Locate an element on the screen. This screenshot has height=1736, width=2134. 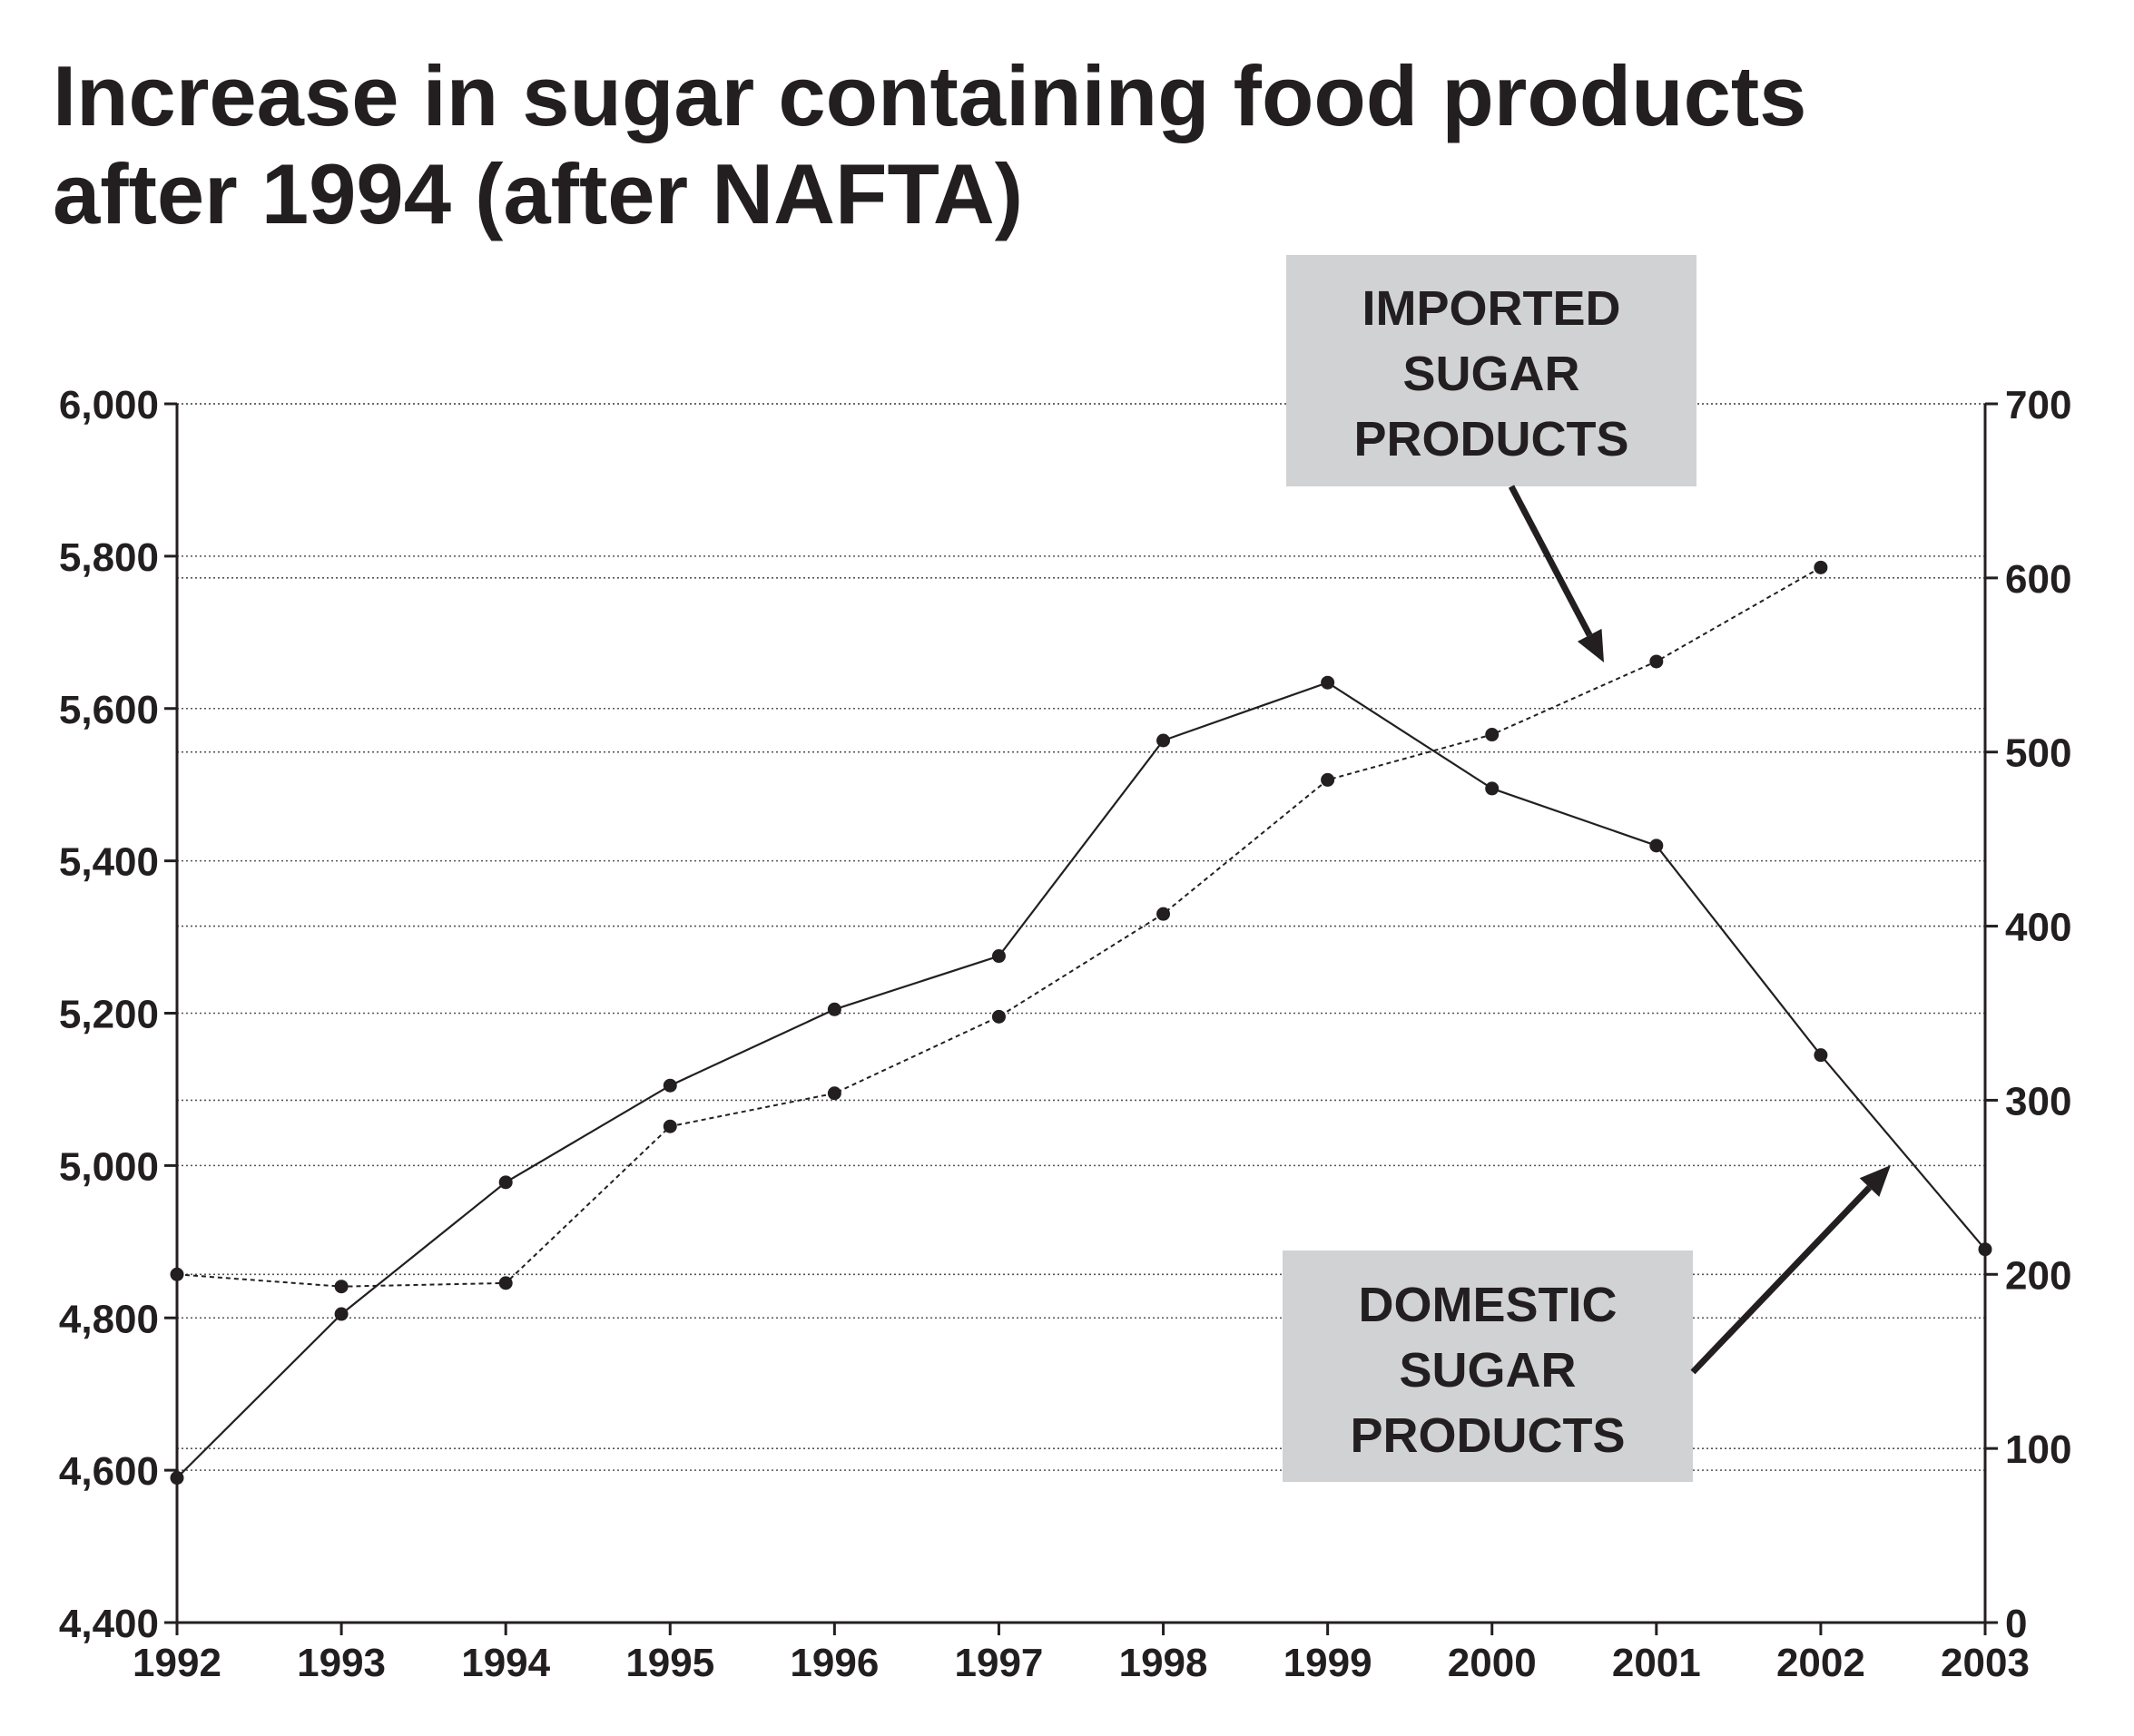
y-left-tick-label: 5,200 is located at coordinates (109, 1015).